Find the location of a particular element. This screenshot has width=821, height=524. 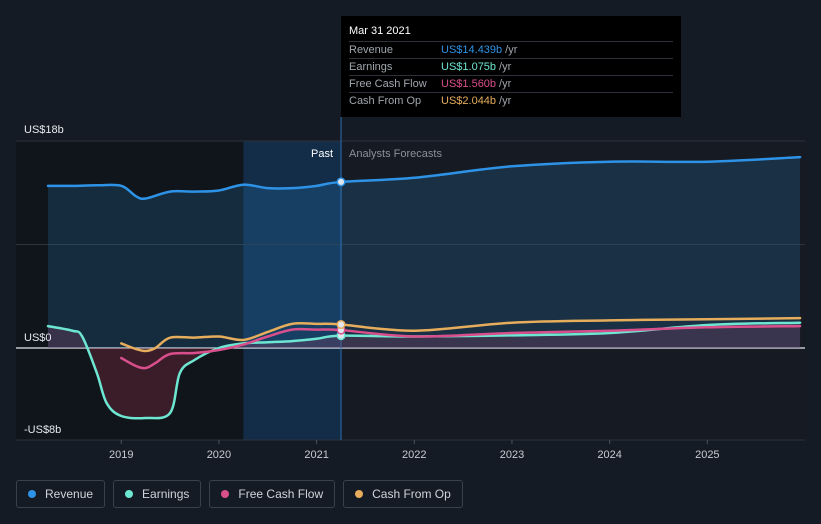

tooltip-row-cash-from-op: Cash From Op US$2.044b /yr is located at coordinates (511, 100).